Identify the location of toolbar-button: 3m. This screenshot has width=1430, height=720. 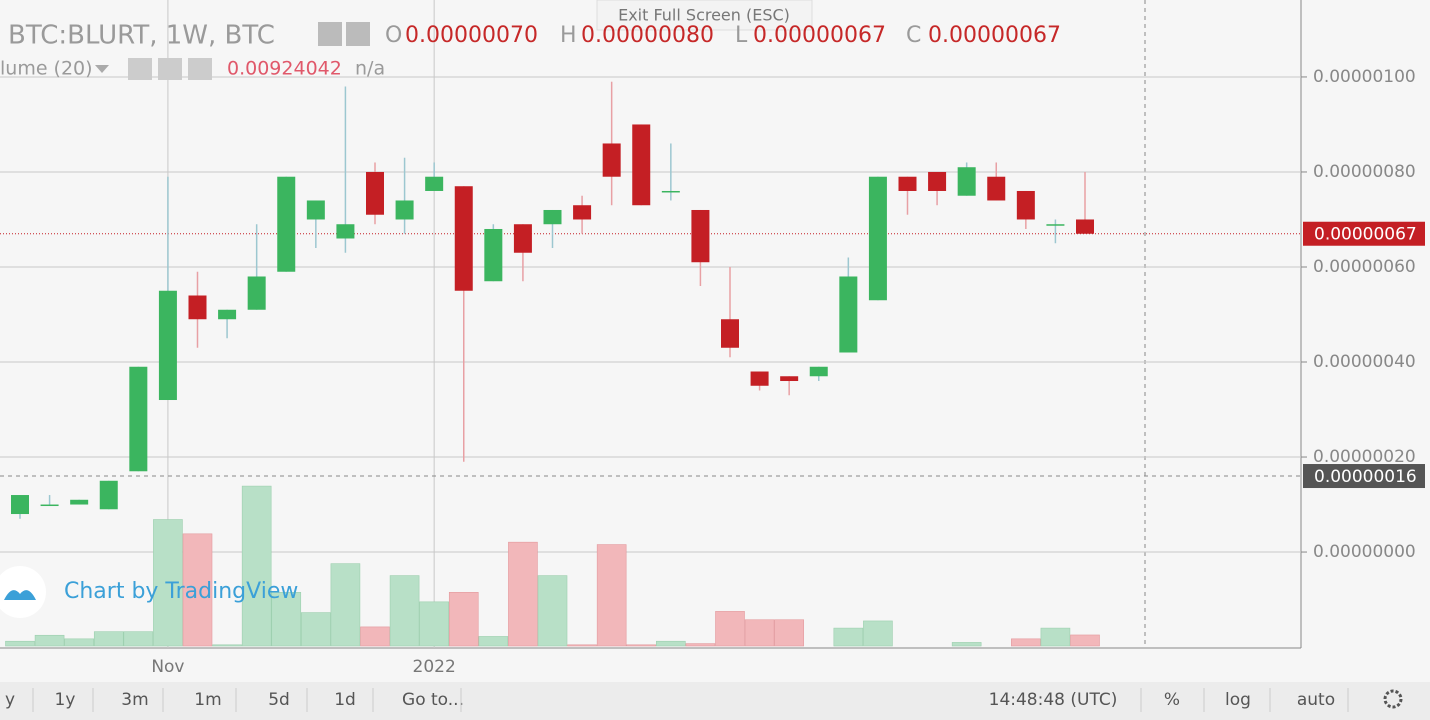
(134, 700).